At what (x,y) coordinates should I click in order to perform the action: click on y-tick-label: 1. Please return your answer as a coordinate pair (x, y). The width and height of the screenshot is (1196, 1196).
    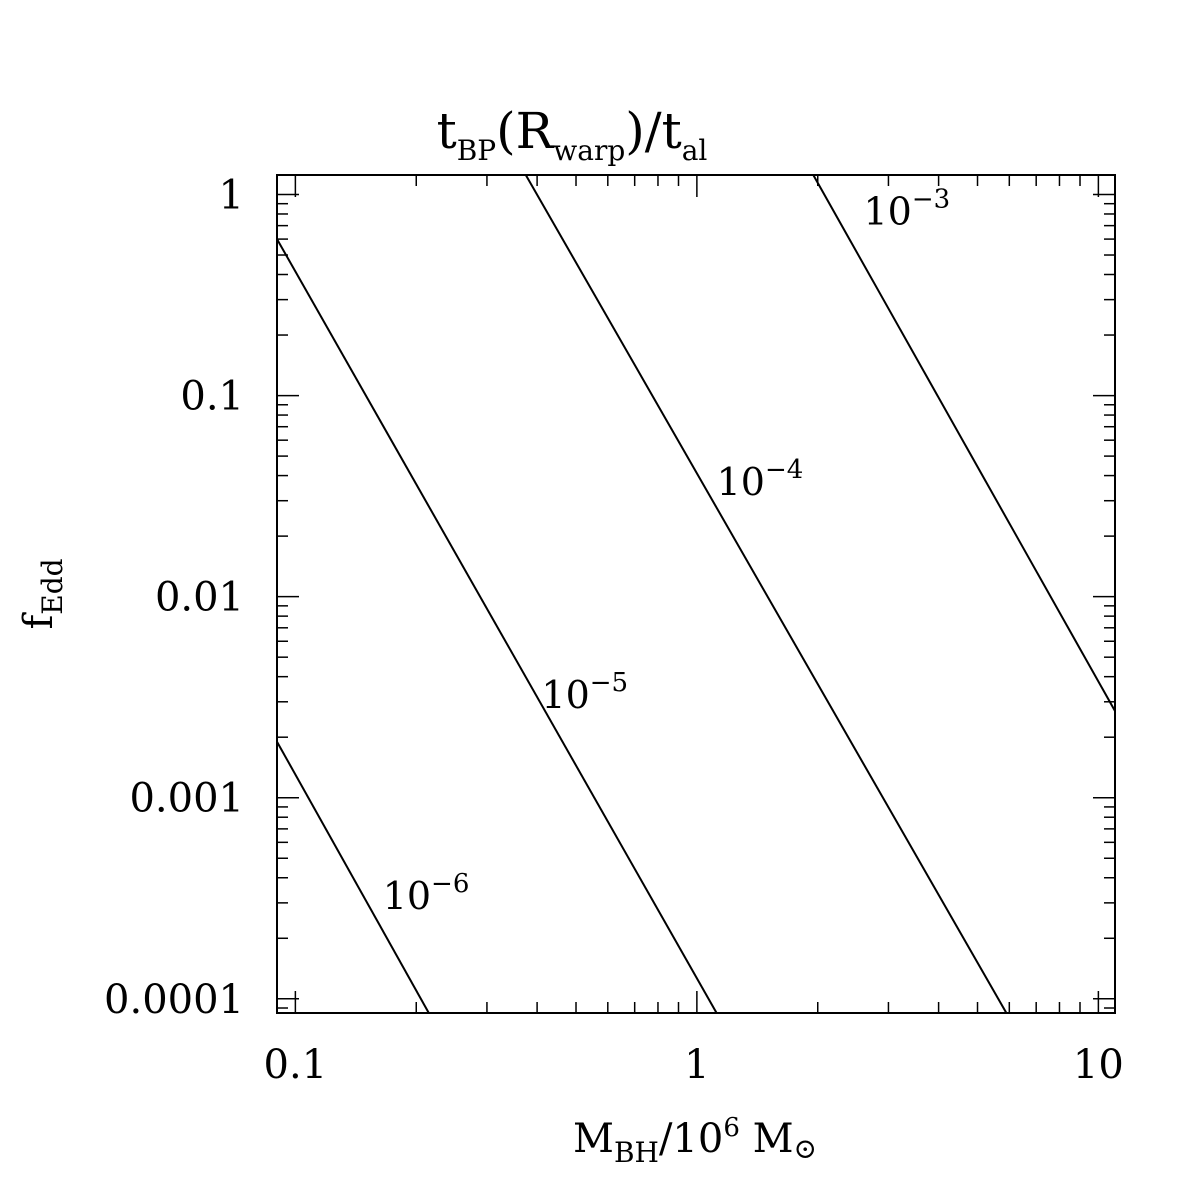
    Looking at the image, I should click on (231, 195).